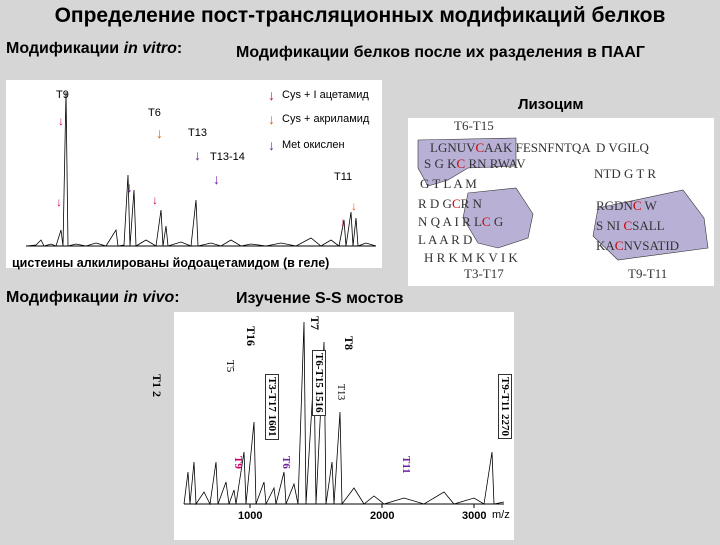 This screenshot has height=545, width=720. I want to click on seq-strand-4: R D GCR N, so click(450, 203).